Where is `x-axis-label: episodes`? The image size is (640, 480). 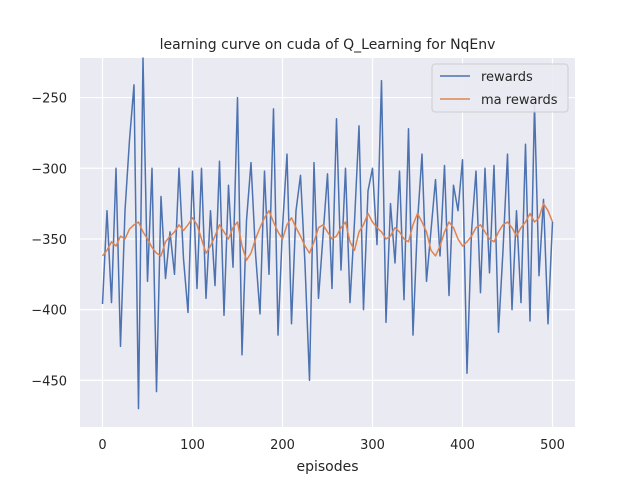
x-axis-label: episodes is located at coordinates (327, 467).